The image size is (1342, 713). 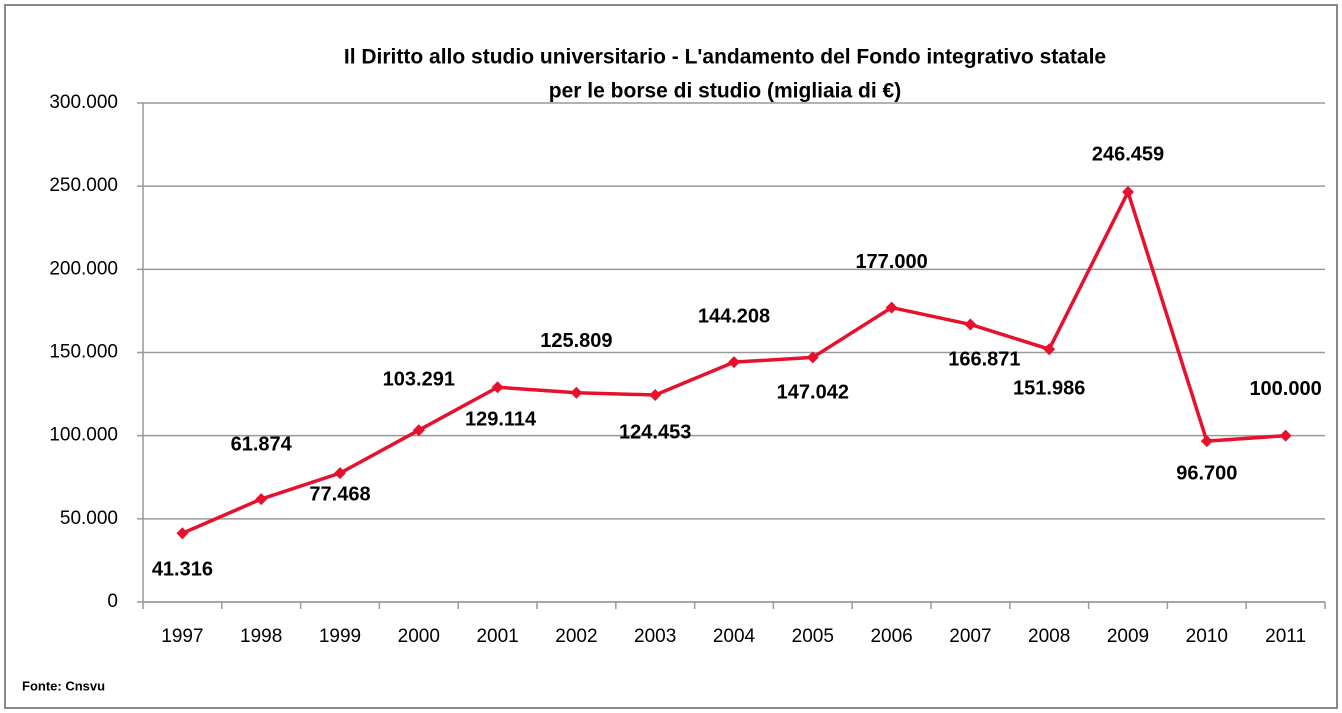 I want to click on data-label: 96.700, so click(x=1206, y=473).